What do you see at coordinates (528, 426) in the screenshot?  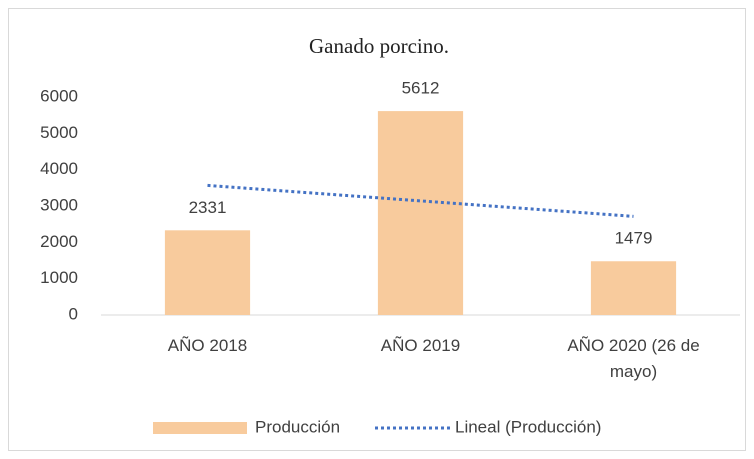 I see `legend-label: Lineal (Producción)` at bounding box center [528, 426].